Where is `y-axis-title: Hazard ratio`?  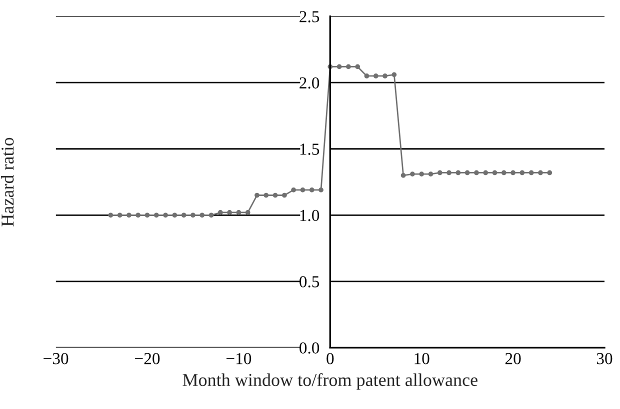 y-axis-title: Hazard ratio is located at coordinates (7, 182).